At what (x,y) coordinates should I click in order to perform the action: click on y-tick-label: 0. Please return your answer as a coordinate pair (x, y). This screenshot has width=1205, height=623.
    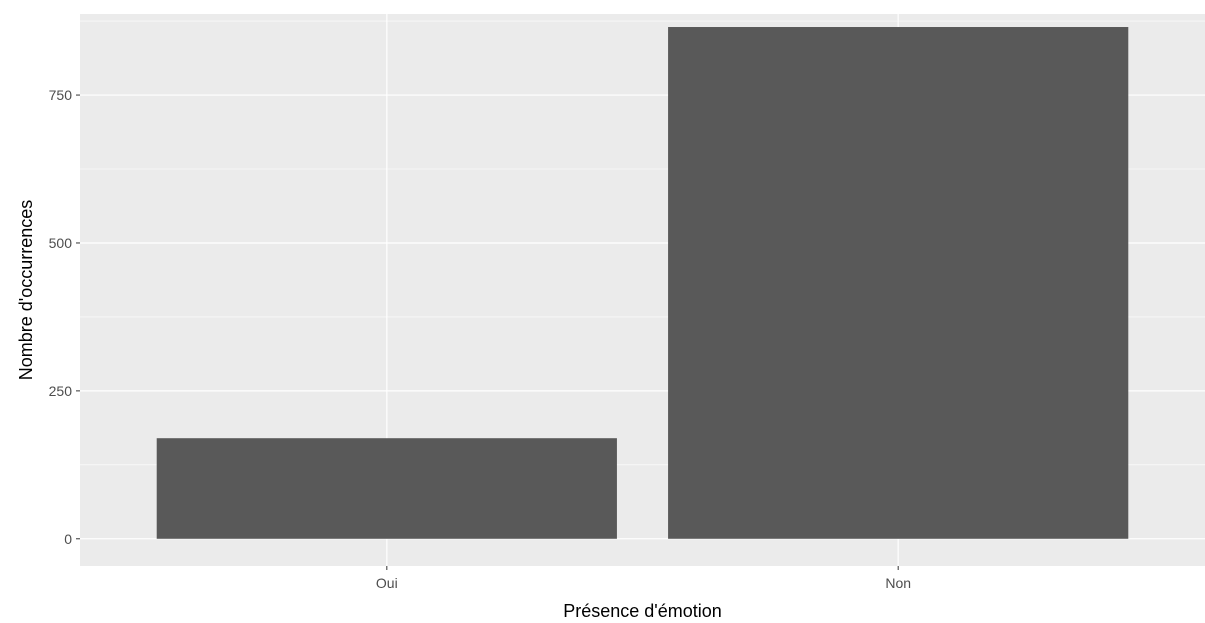
    Looking at the image, I should click on (68, 539).